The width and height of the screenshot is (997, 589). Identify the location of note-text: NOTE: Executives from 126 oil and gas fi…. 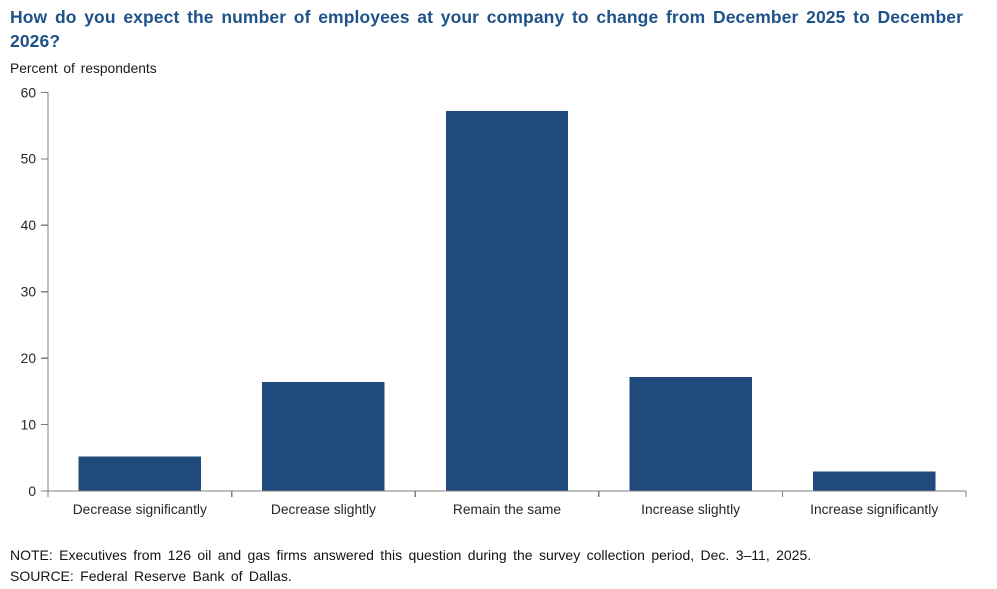
(411, 555).